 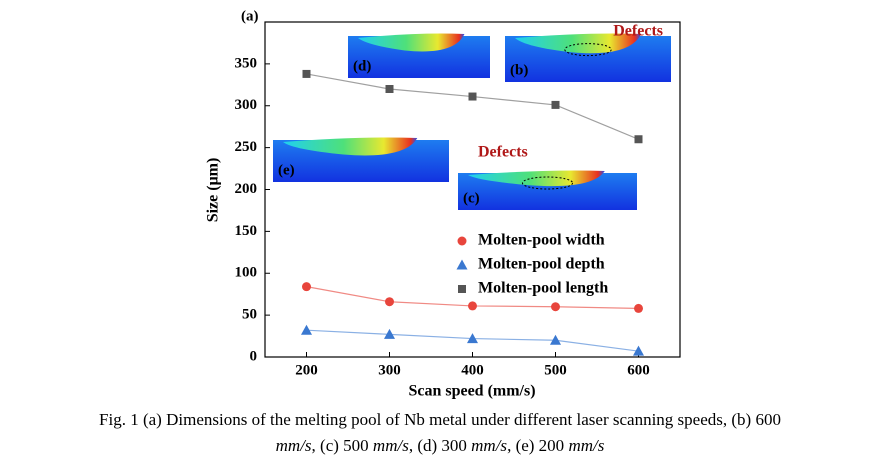 I want to click on y-tick-label: 300, so click(x=246, y=105).